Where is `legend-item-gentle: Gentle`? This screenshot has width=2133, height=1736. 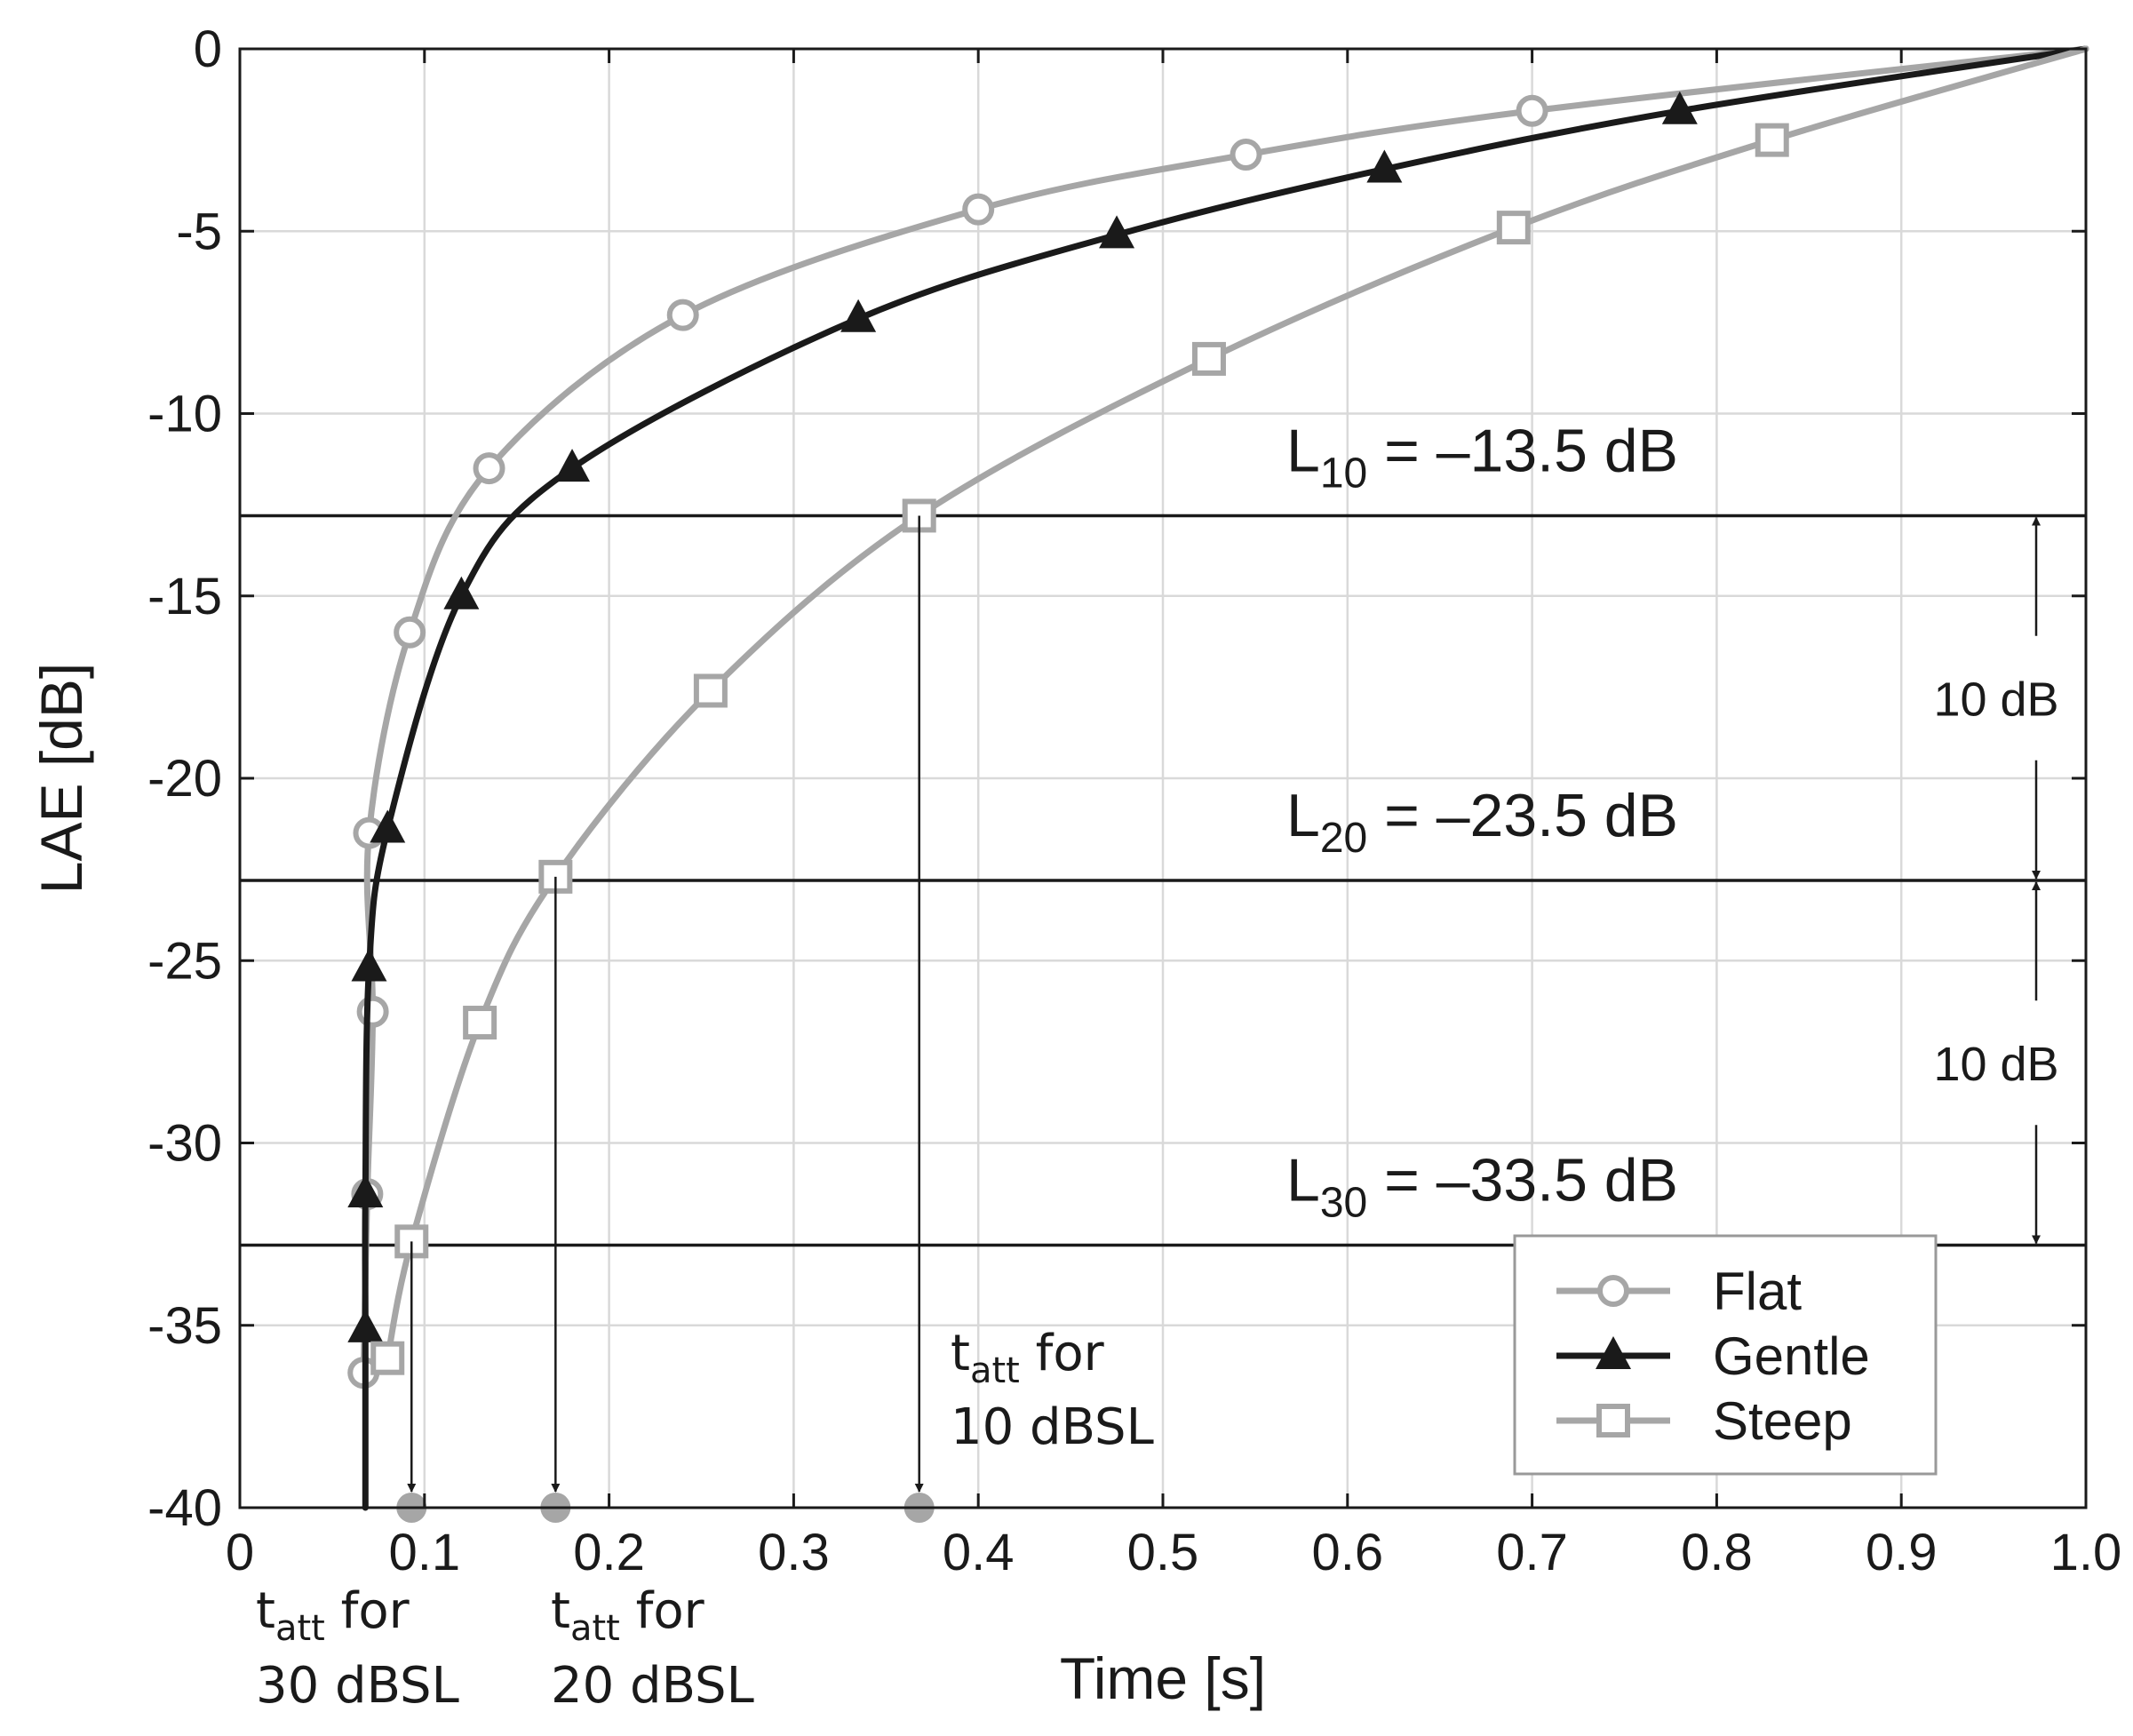 legend-item-gentle: Gentle is located at coordinates (1713, 1356).